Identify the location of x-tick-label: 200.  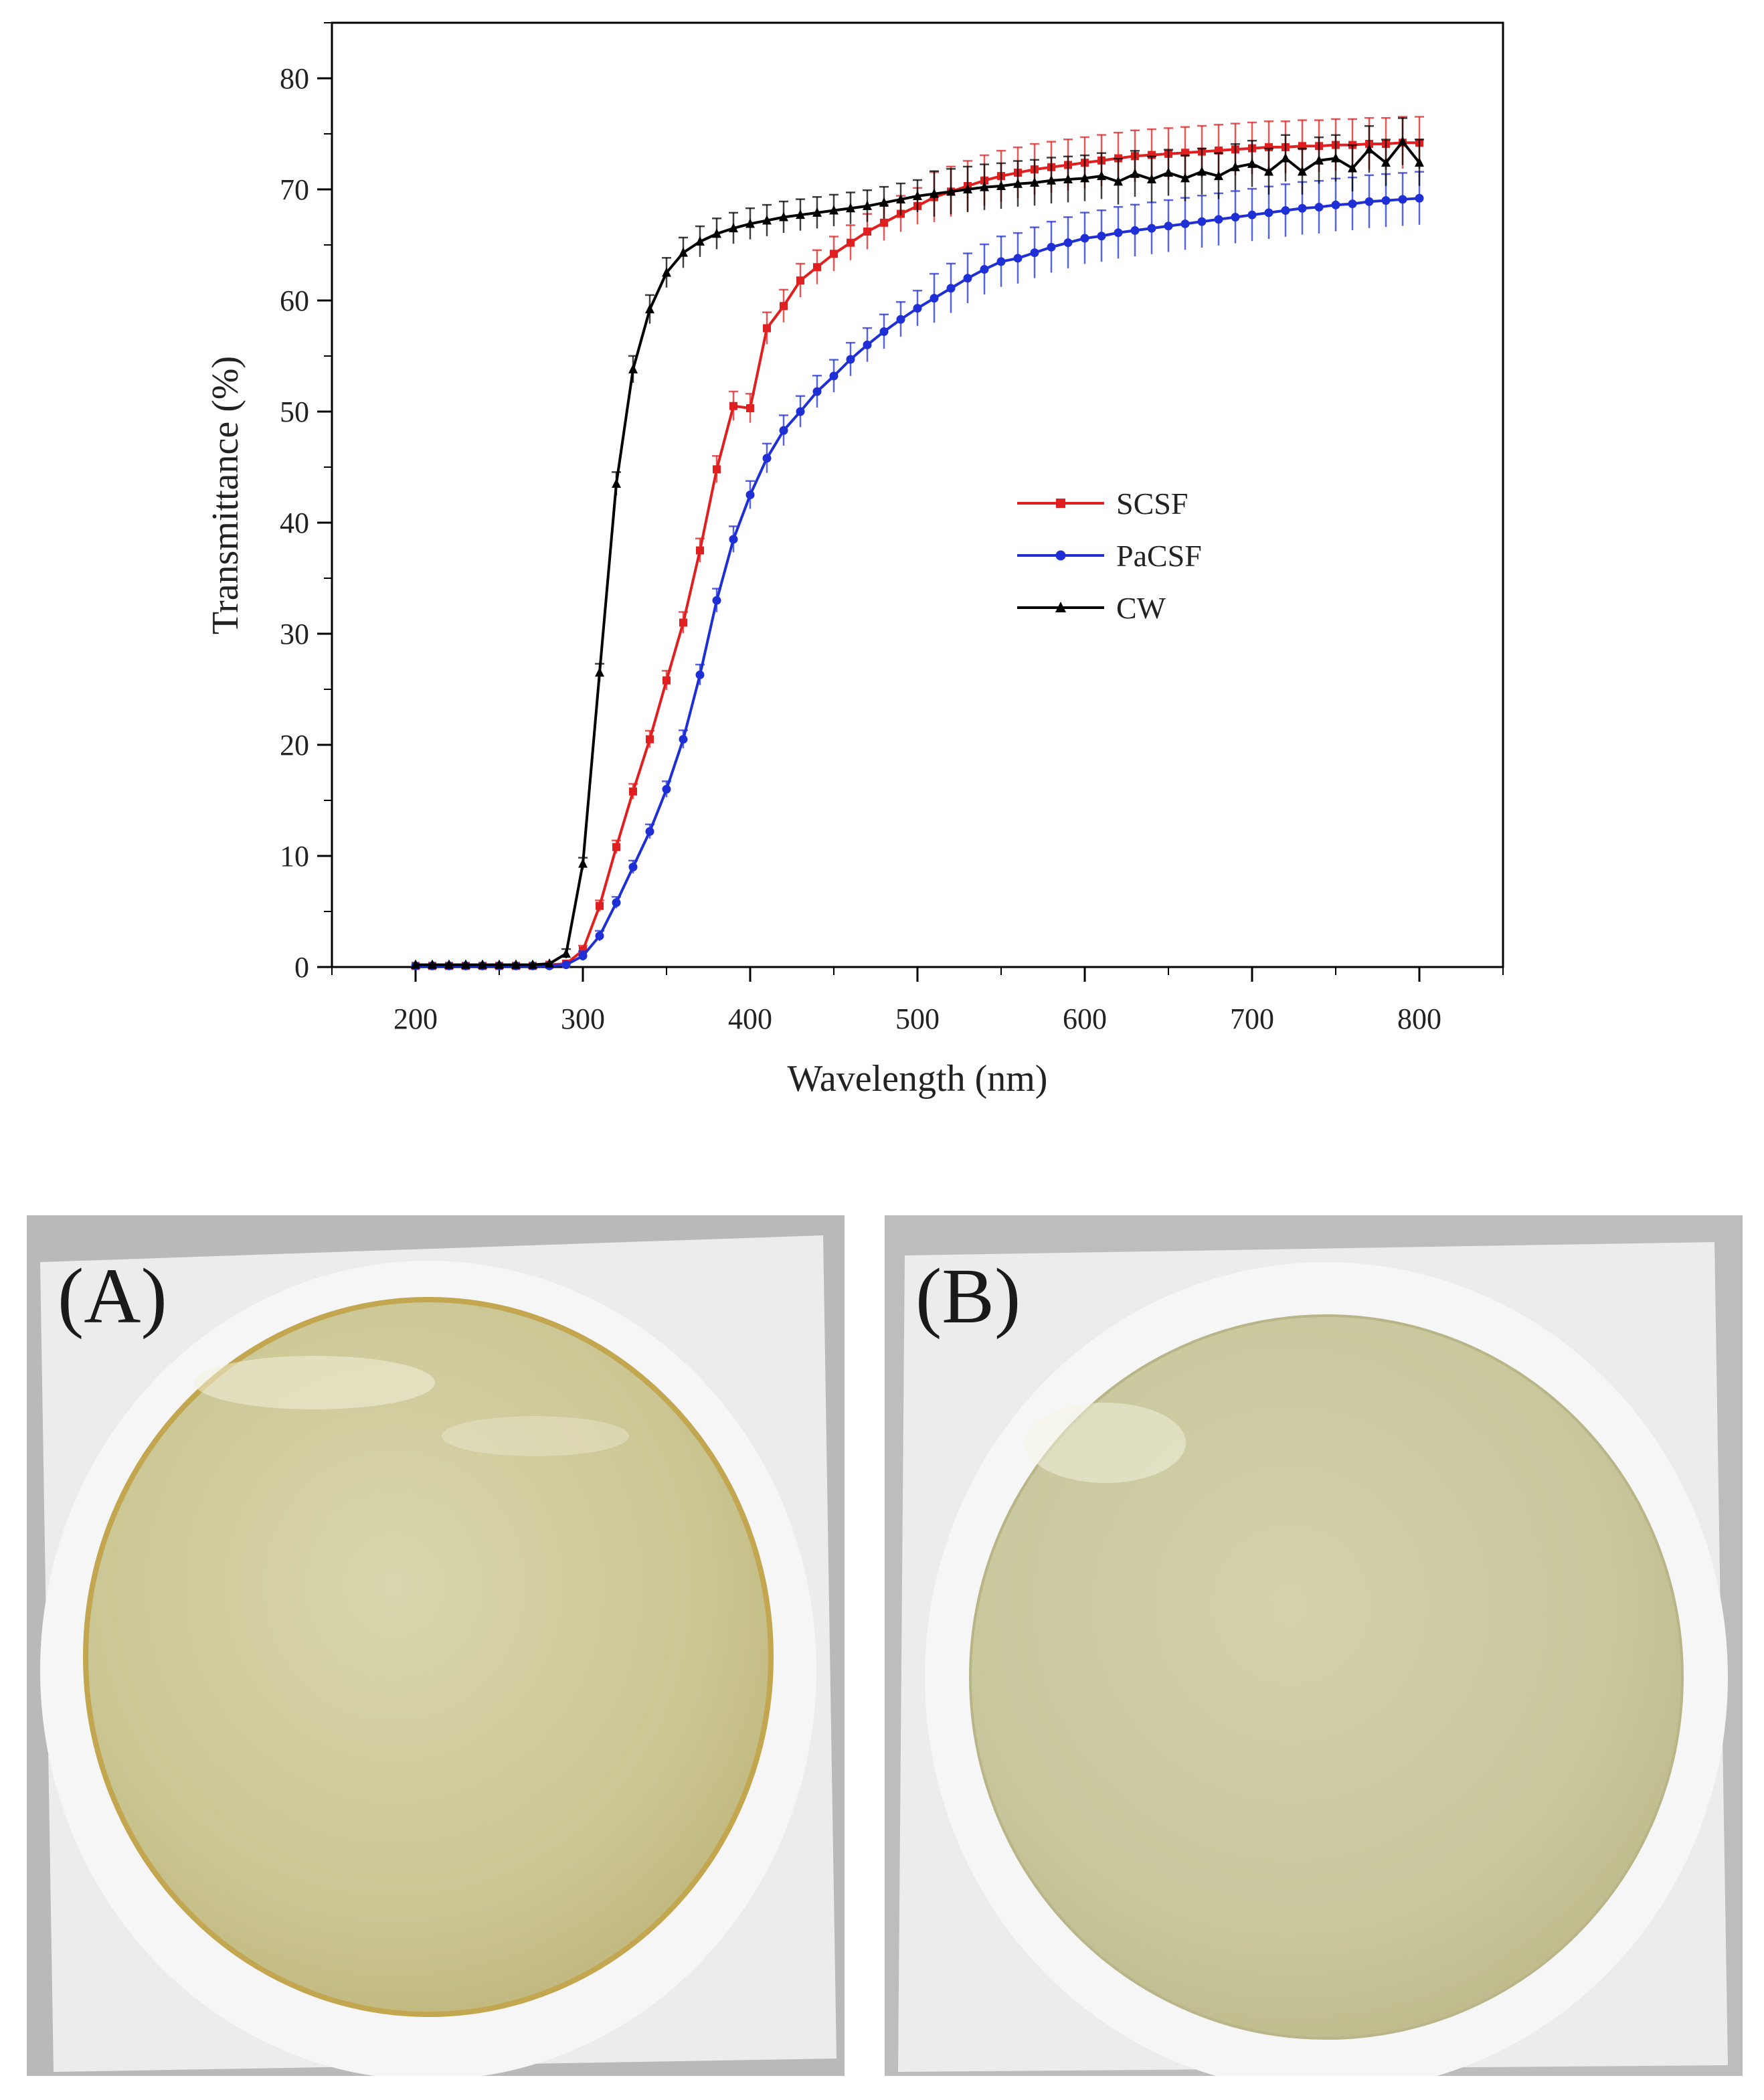
(416, 1018).